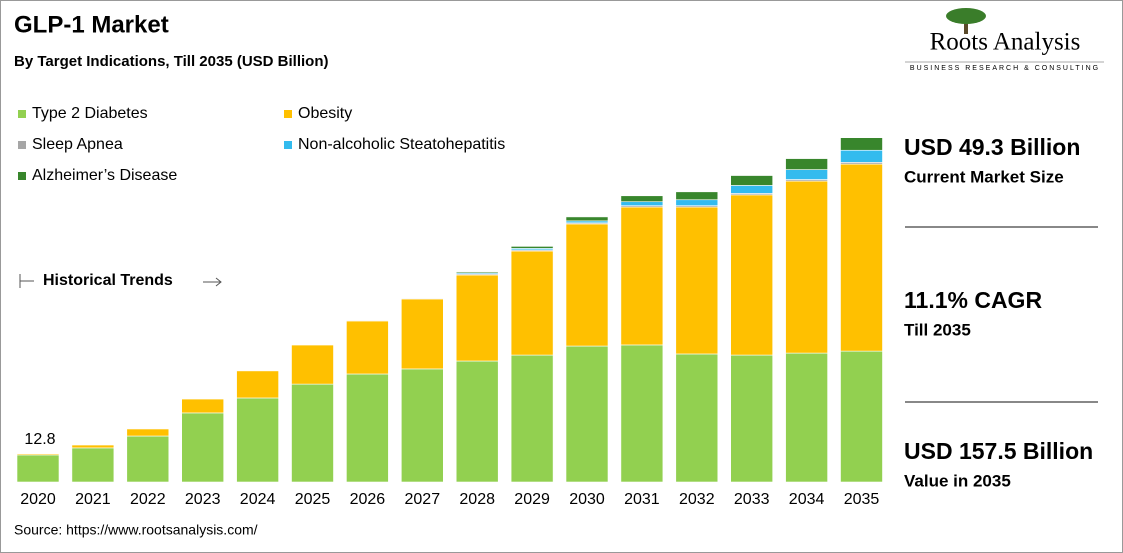 The image size is (1123, 553). Describe the element at coordinates (90, 113) in the screenshot. I see `legend-label: Type 2 Diabetes` at that location.